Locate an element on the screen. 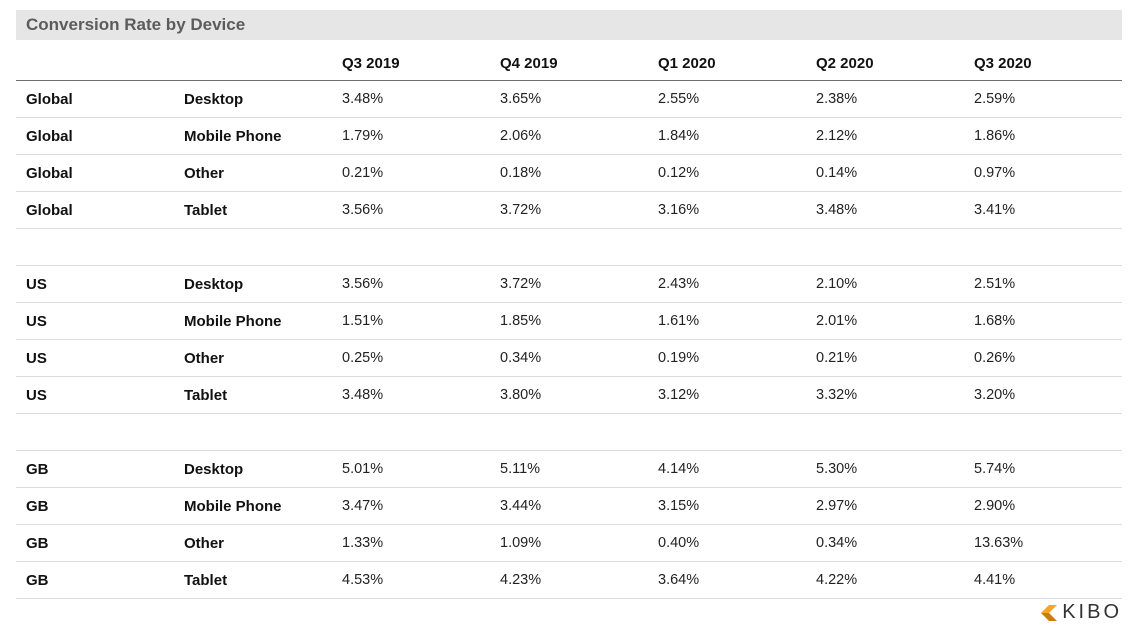 This screenshot has width=1136, height=634. value-cell: 1.84% is located at coordinates (679, 136).